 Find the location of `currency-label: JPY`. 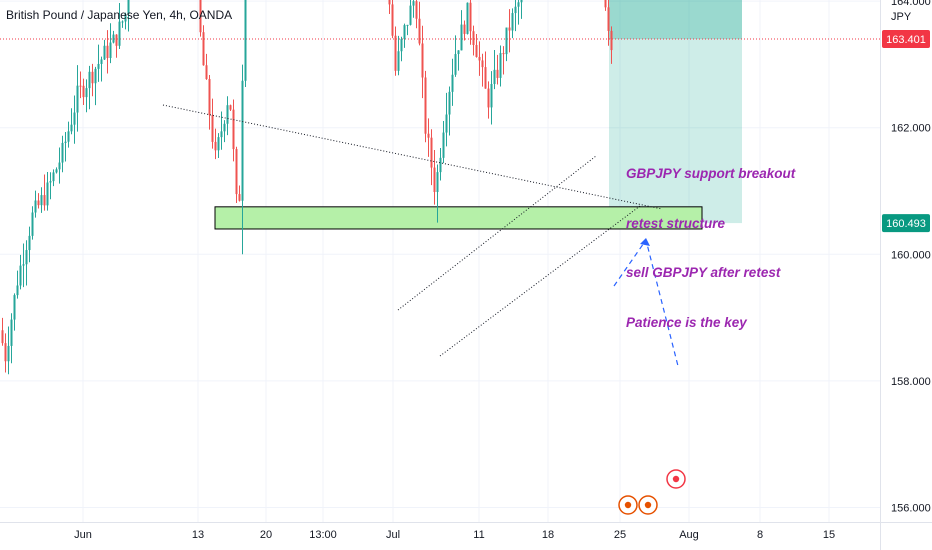

currency-label: JPY is located at coordinates (901, 17).